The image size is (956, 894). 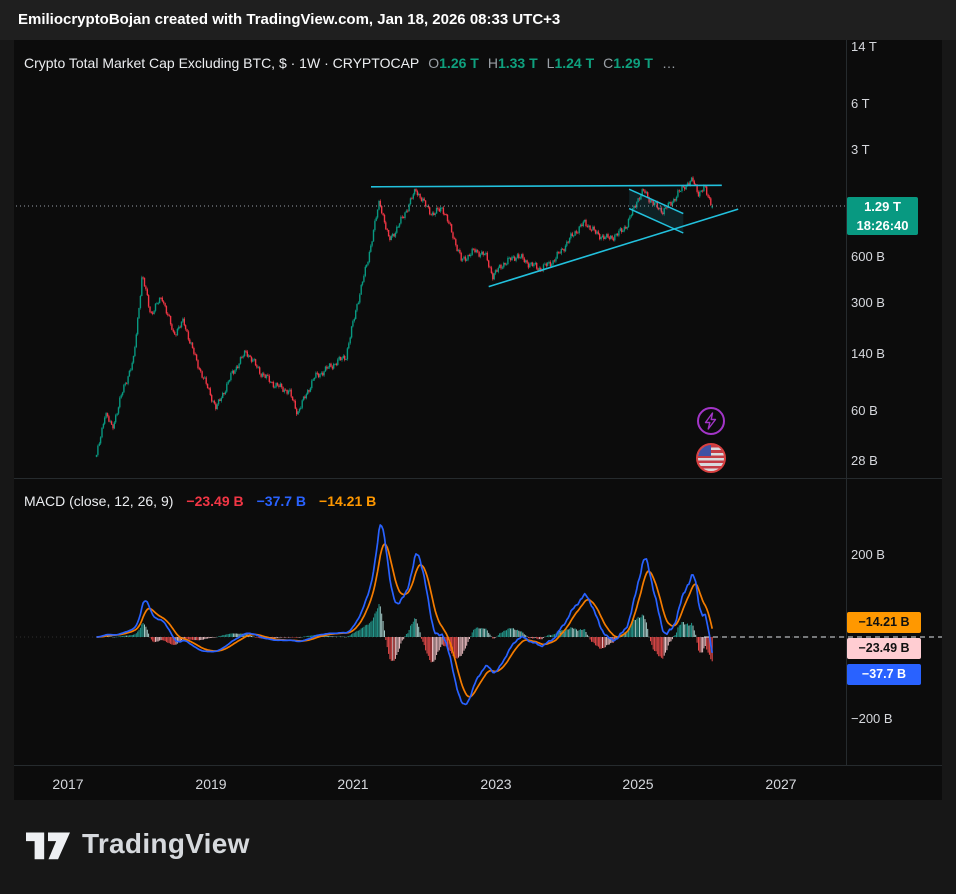 What do you see at coordinates (348, 501) in the screenshot?
I see `macd-signal-value: −14.21 B` at bounding box center [348, 501].